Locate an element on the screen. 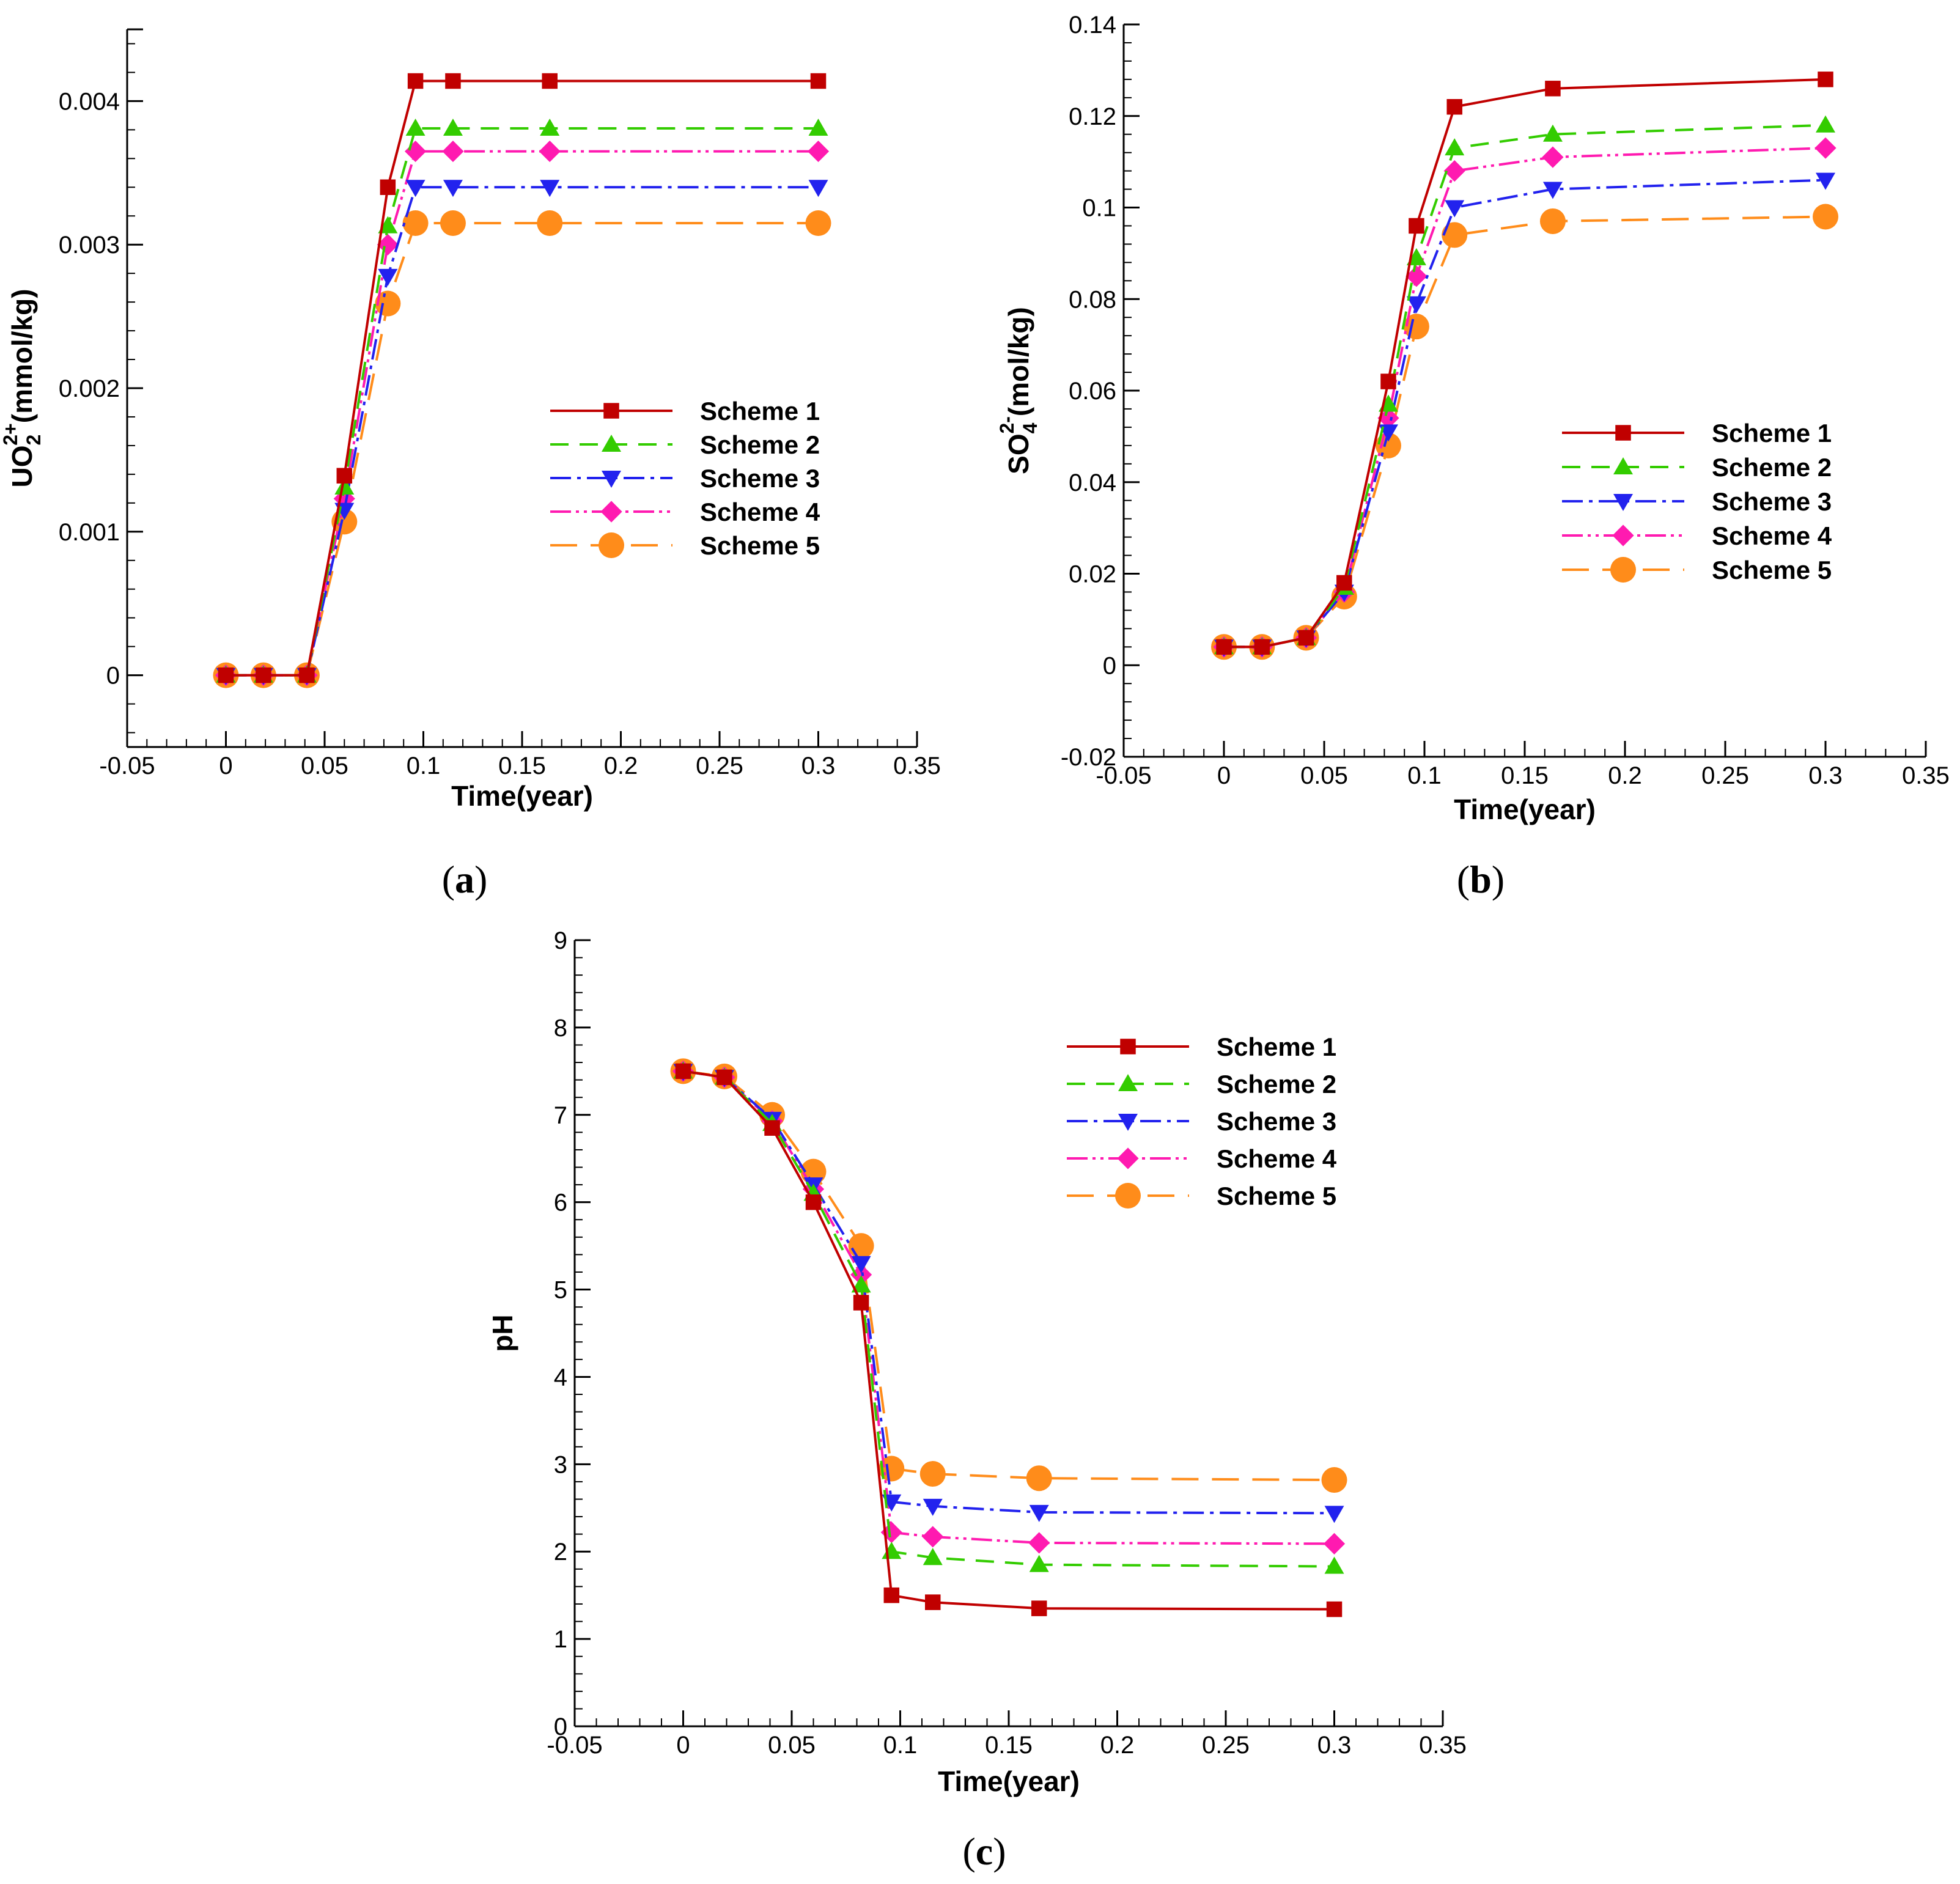 This screenshot has height=1884, width=1960. legend-label: Scheme 3 is located at coordinates (1276, 1121).